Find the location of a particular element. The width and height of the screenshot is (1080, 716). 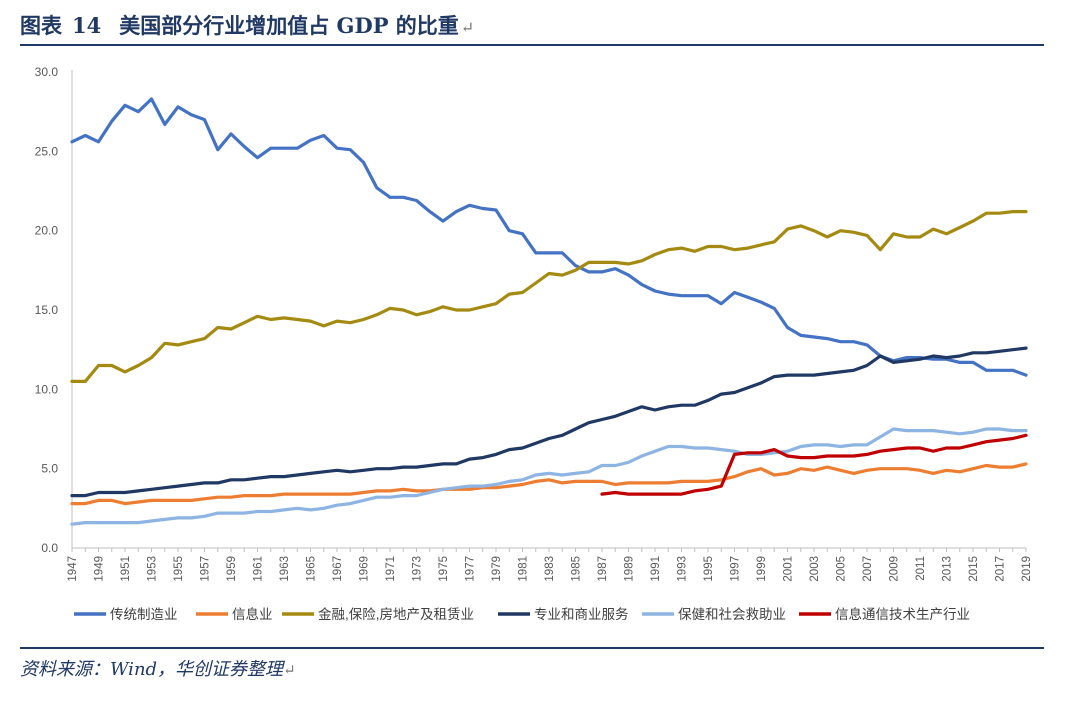

x-tick-label: 1967 is located at coordinates (338, 569).